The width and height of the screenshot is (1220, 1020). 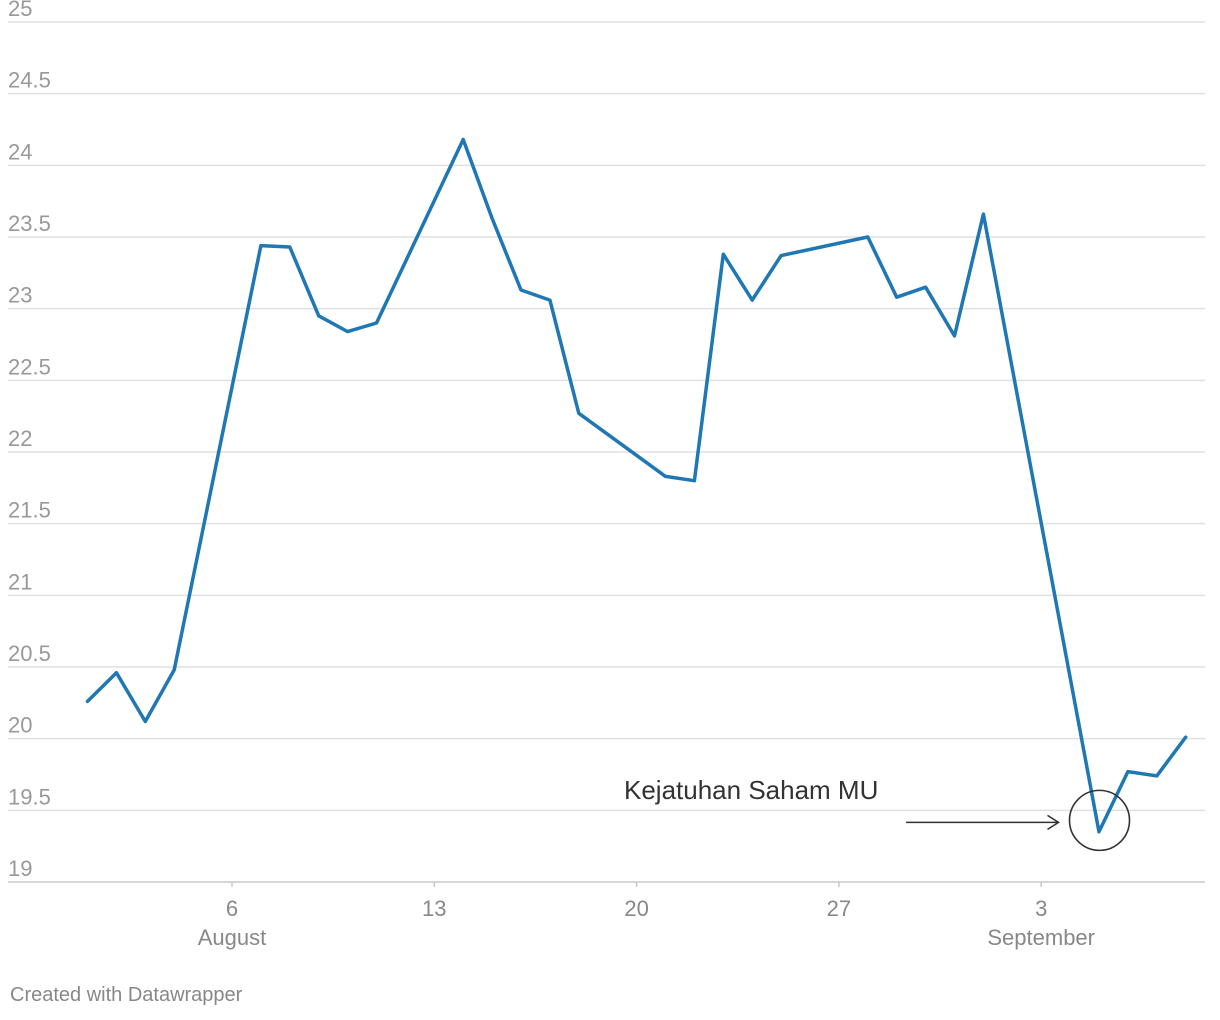 I want to click on annotation-circle, so click(x=1099, y=820).